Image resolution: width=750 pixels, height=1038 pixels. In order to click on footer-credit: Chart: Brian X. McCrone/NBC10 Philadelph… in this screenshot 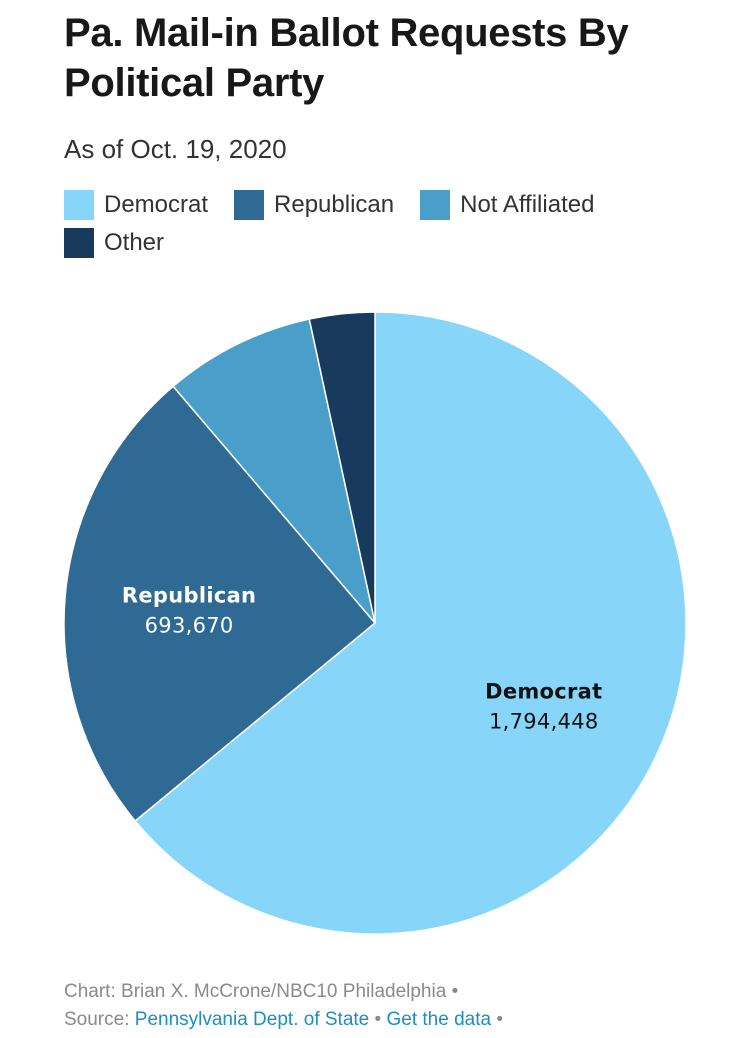, I will do `click(255, 991)`.